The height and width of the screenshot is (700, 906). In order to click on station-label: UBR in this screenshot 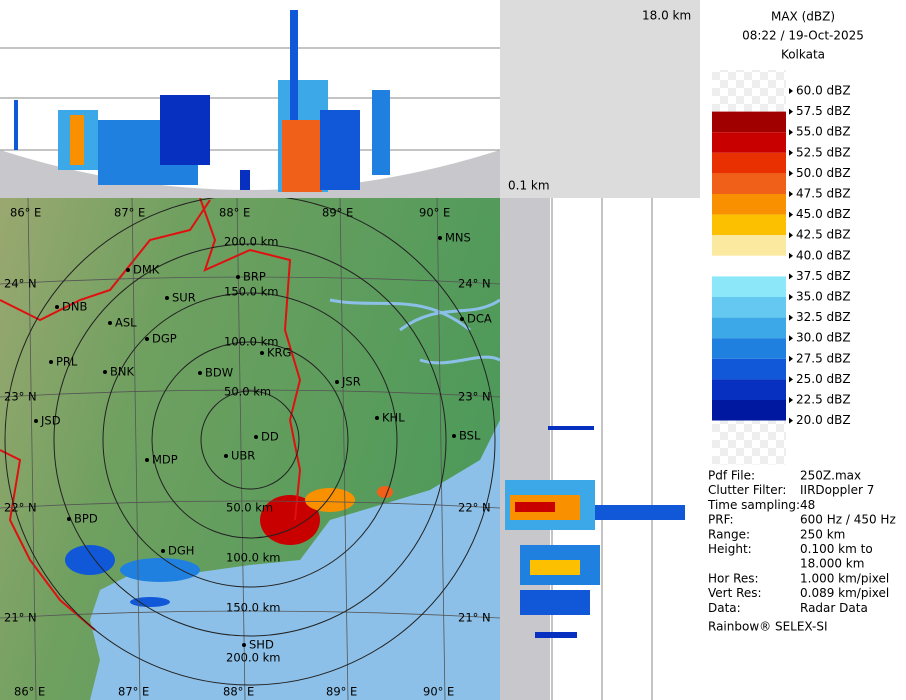, I will do `click(243, 456)`.